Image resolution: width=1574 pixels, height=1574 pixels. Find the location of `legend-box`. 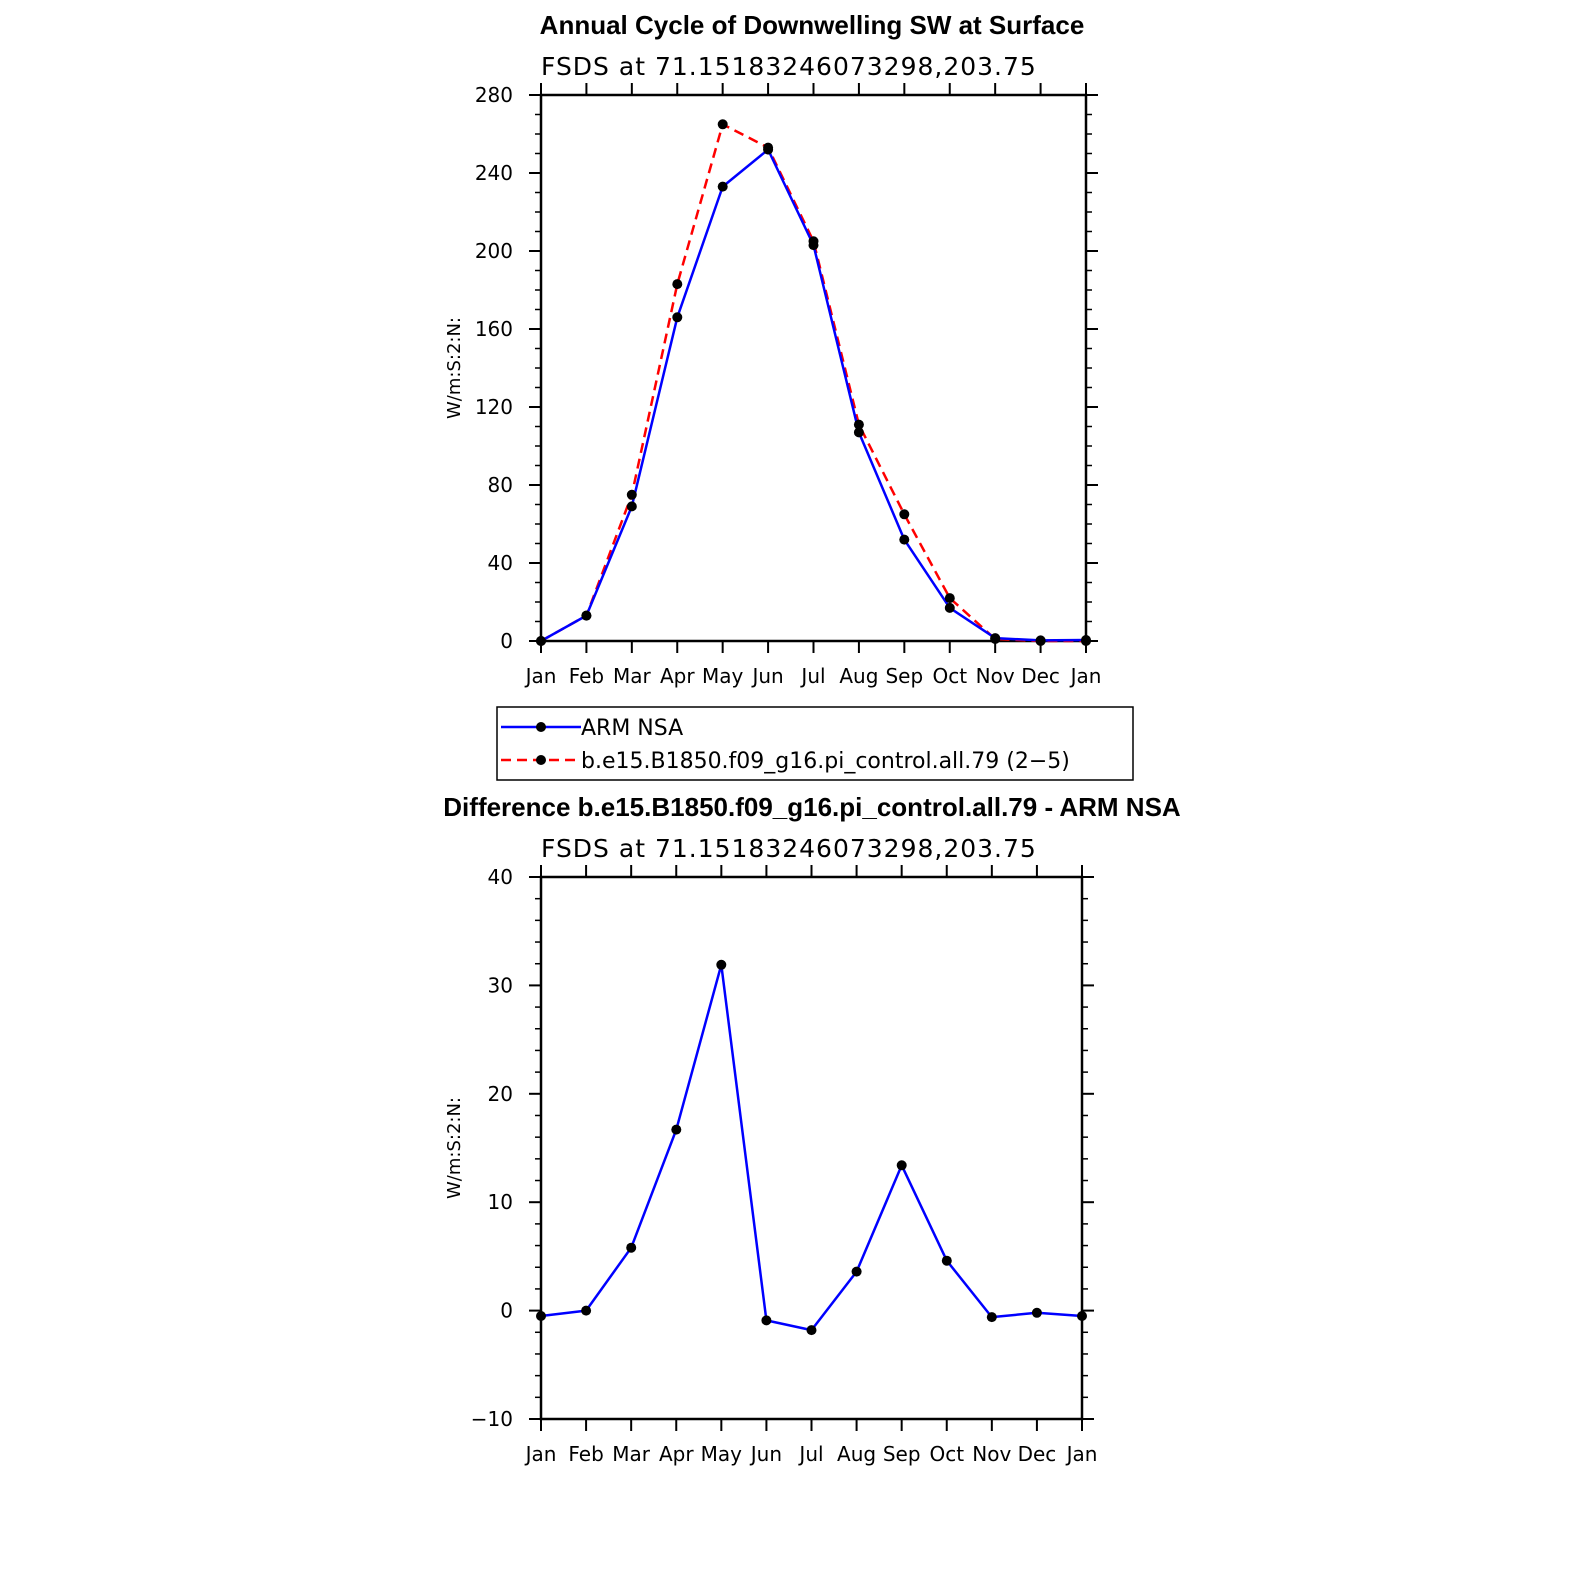

legend-box is located at coordinates (815, 743).